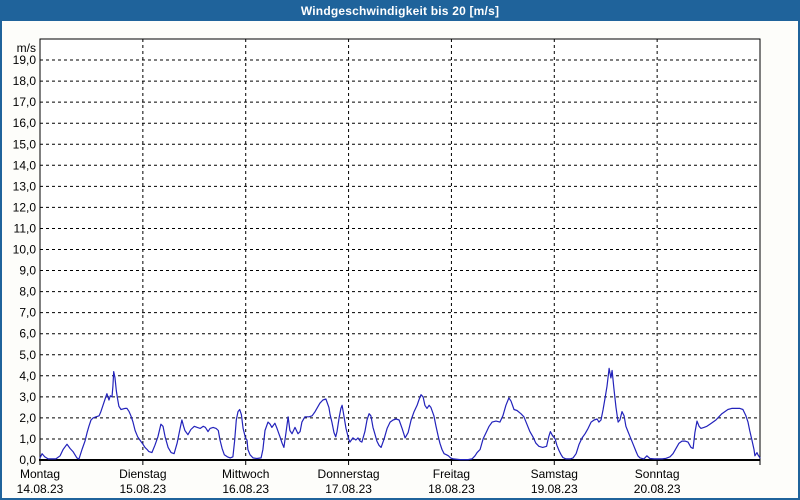 Image resolution: width=800 pixels, height=500 pixels. Describe the element at coordinates (25, 60) in the screenshot. I see `y-tick-label: 19,0` at that location.